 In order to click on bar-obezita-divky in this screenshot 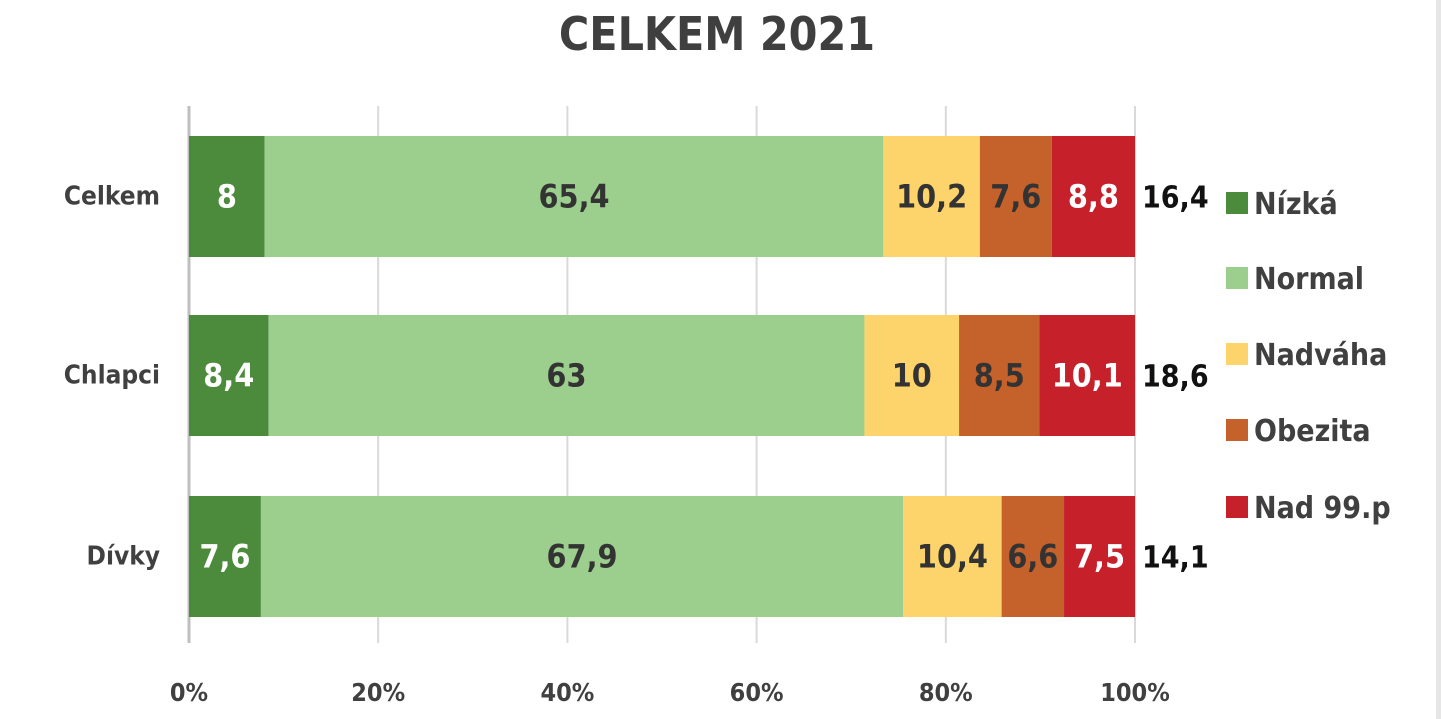, I will do `click(1033, 556)`.